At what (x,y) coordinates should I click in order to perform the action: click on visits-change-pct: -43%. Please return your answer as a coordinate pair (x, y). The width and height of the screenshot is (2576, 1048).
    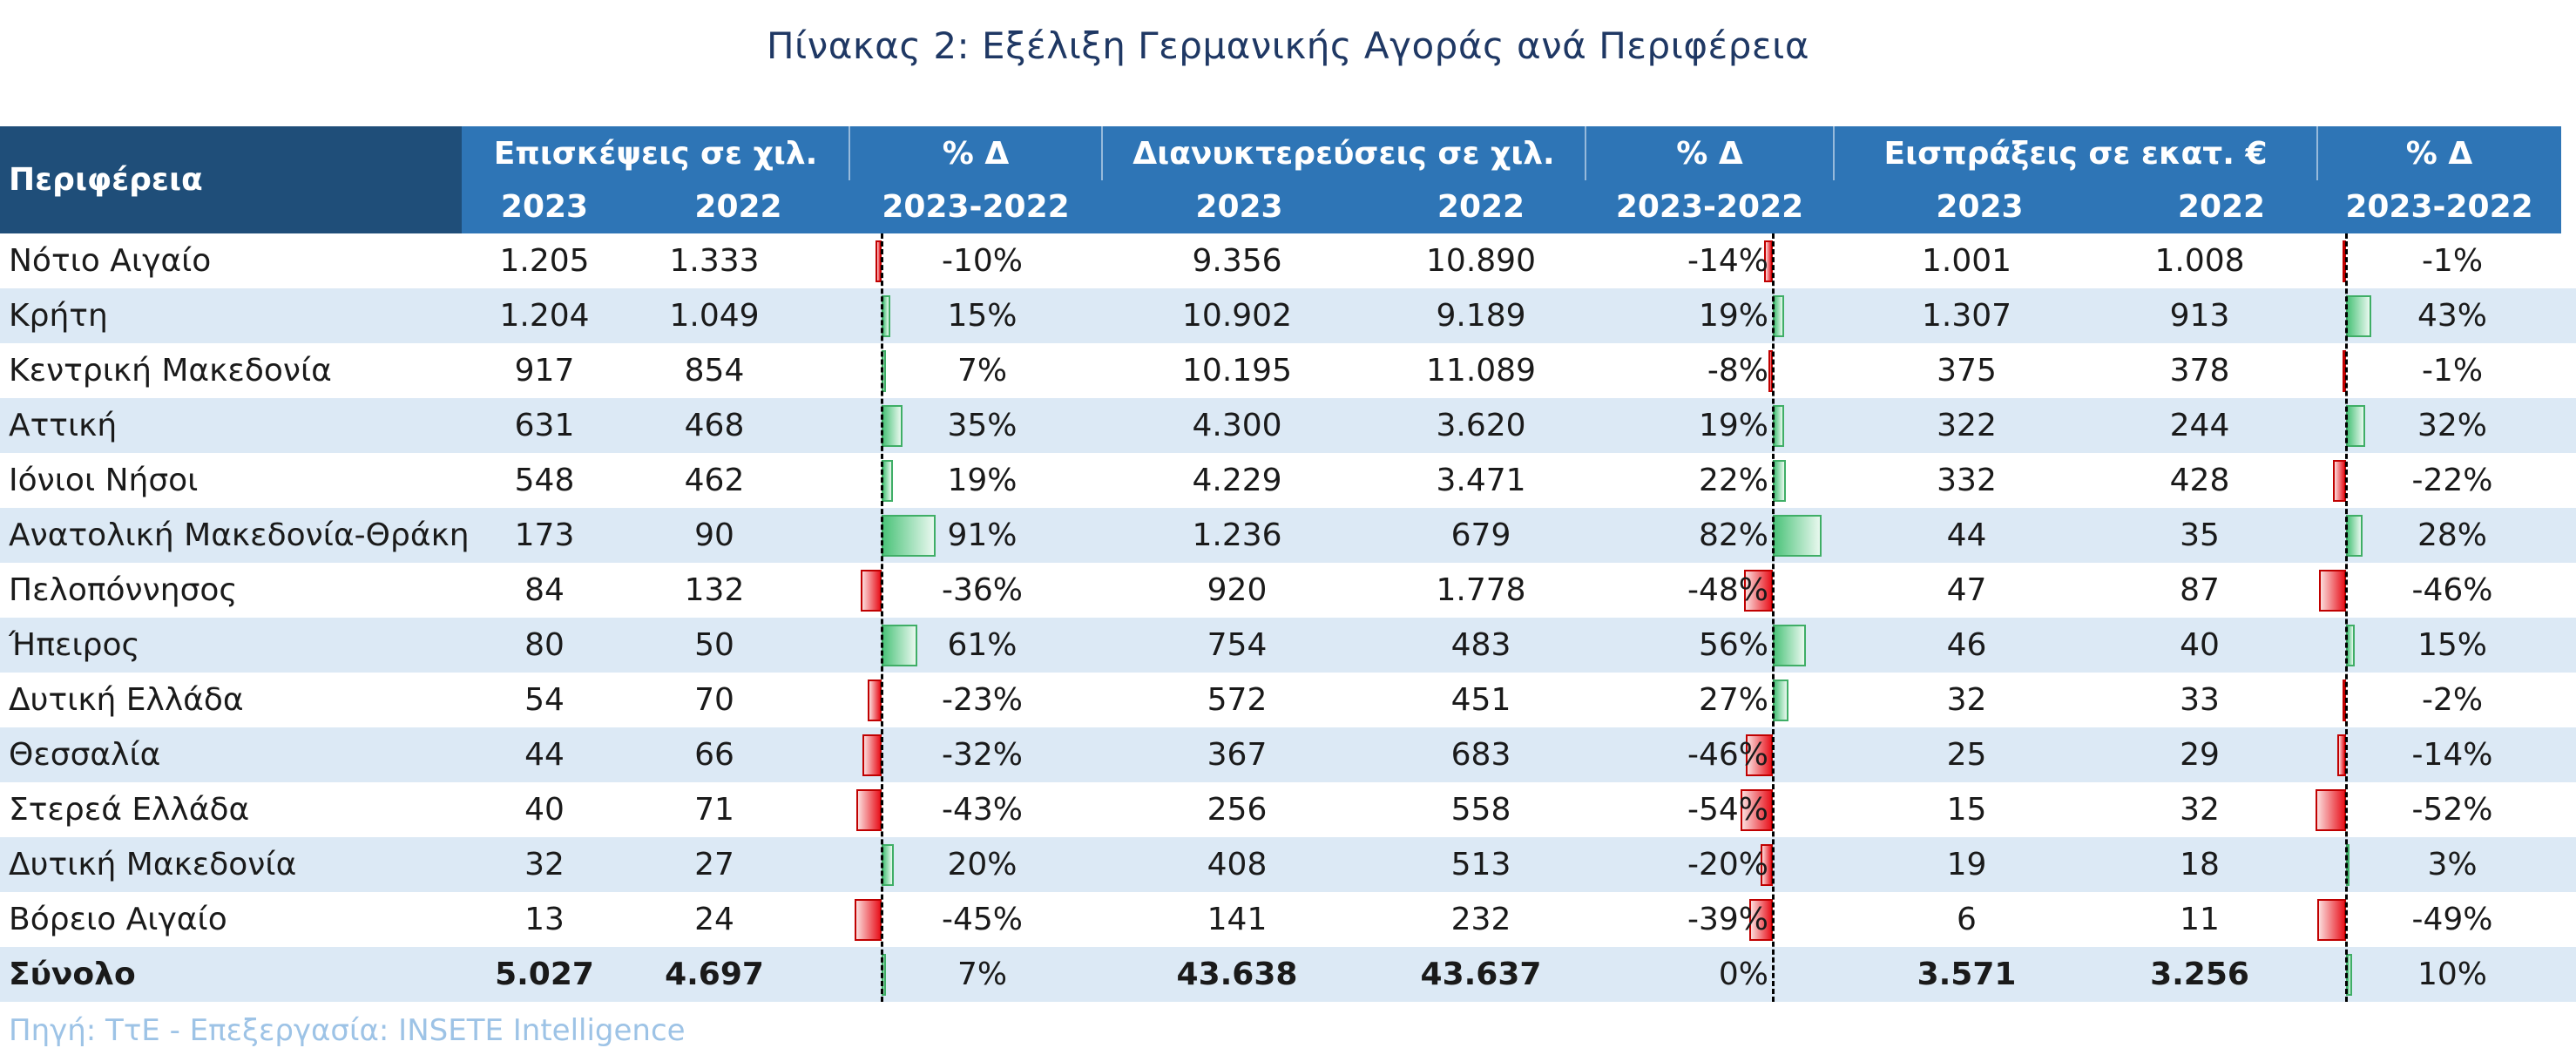
    Looking at the image, I should click on (982, 810).